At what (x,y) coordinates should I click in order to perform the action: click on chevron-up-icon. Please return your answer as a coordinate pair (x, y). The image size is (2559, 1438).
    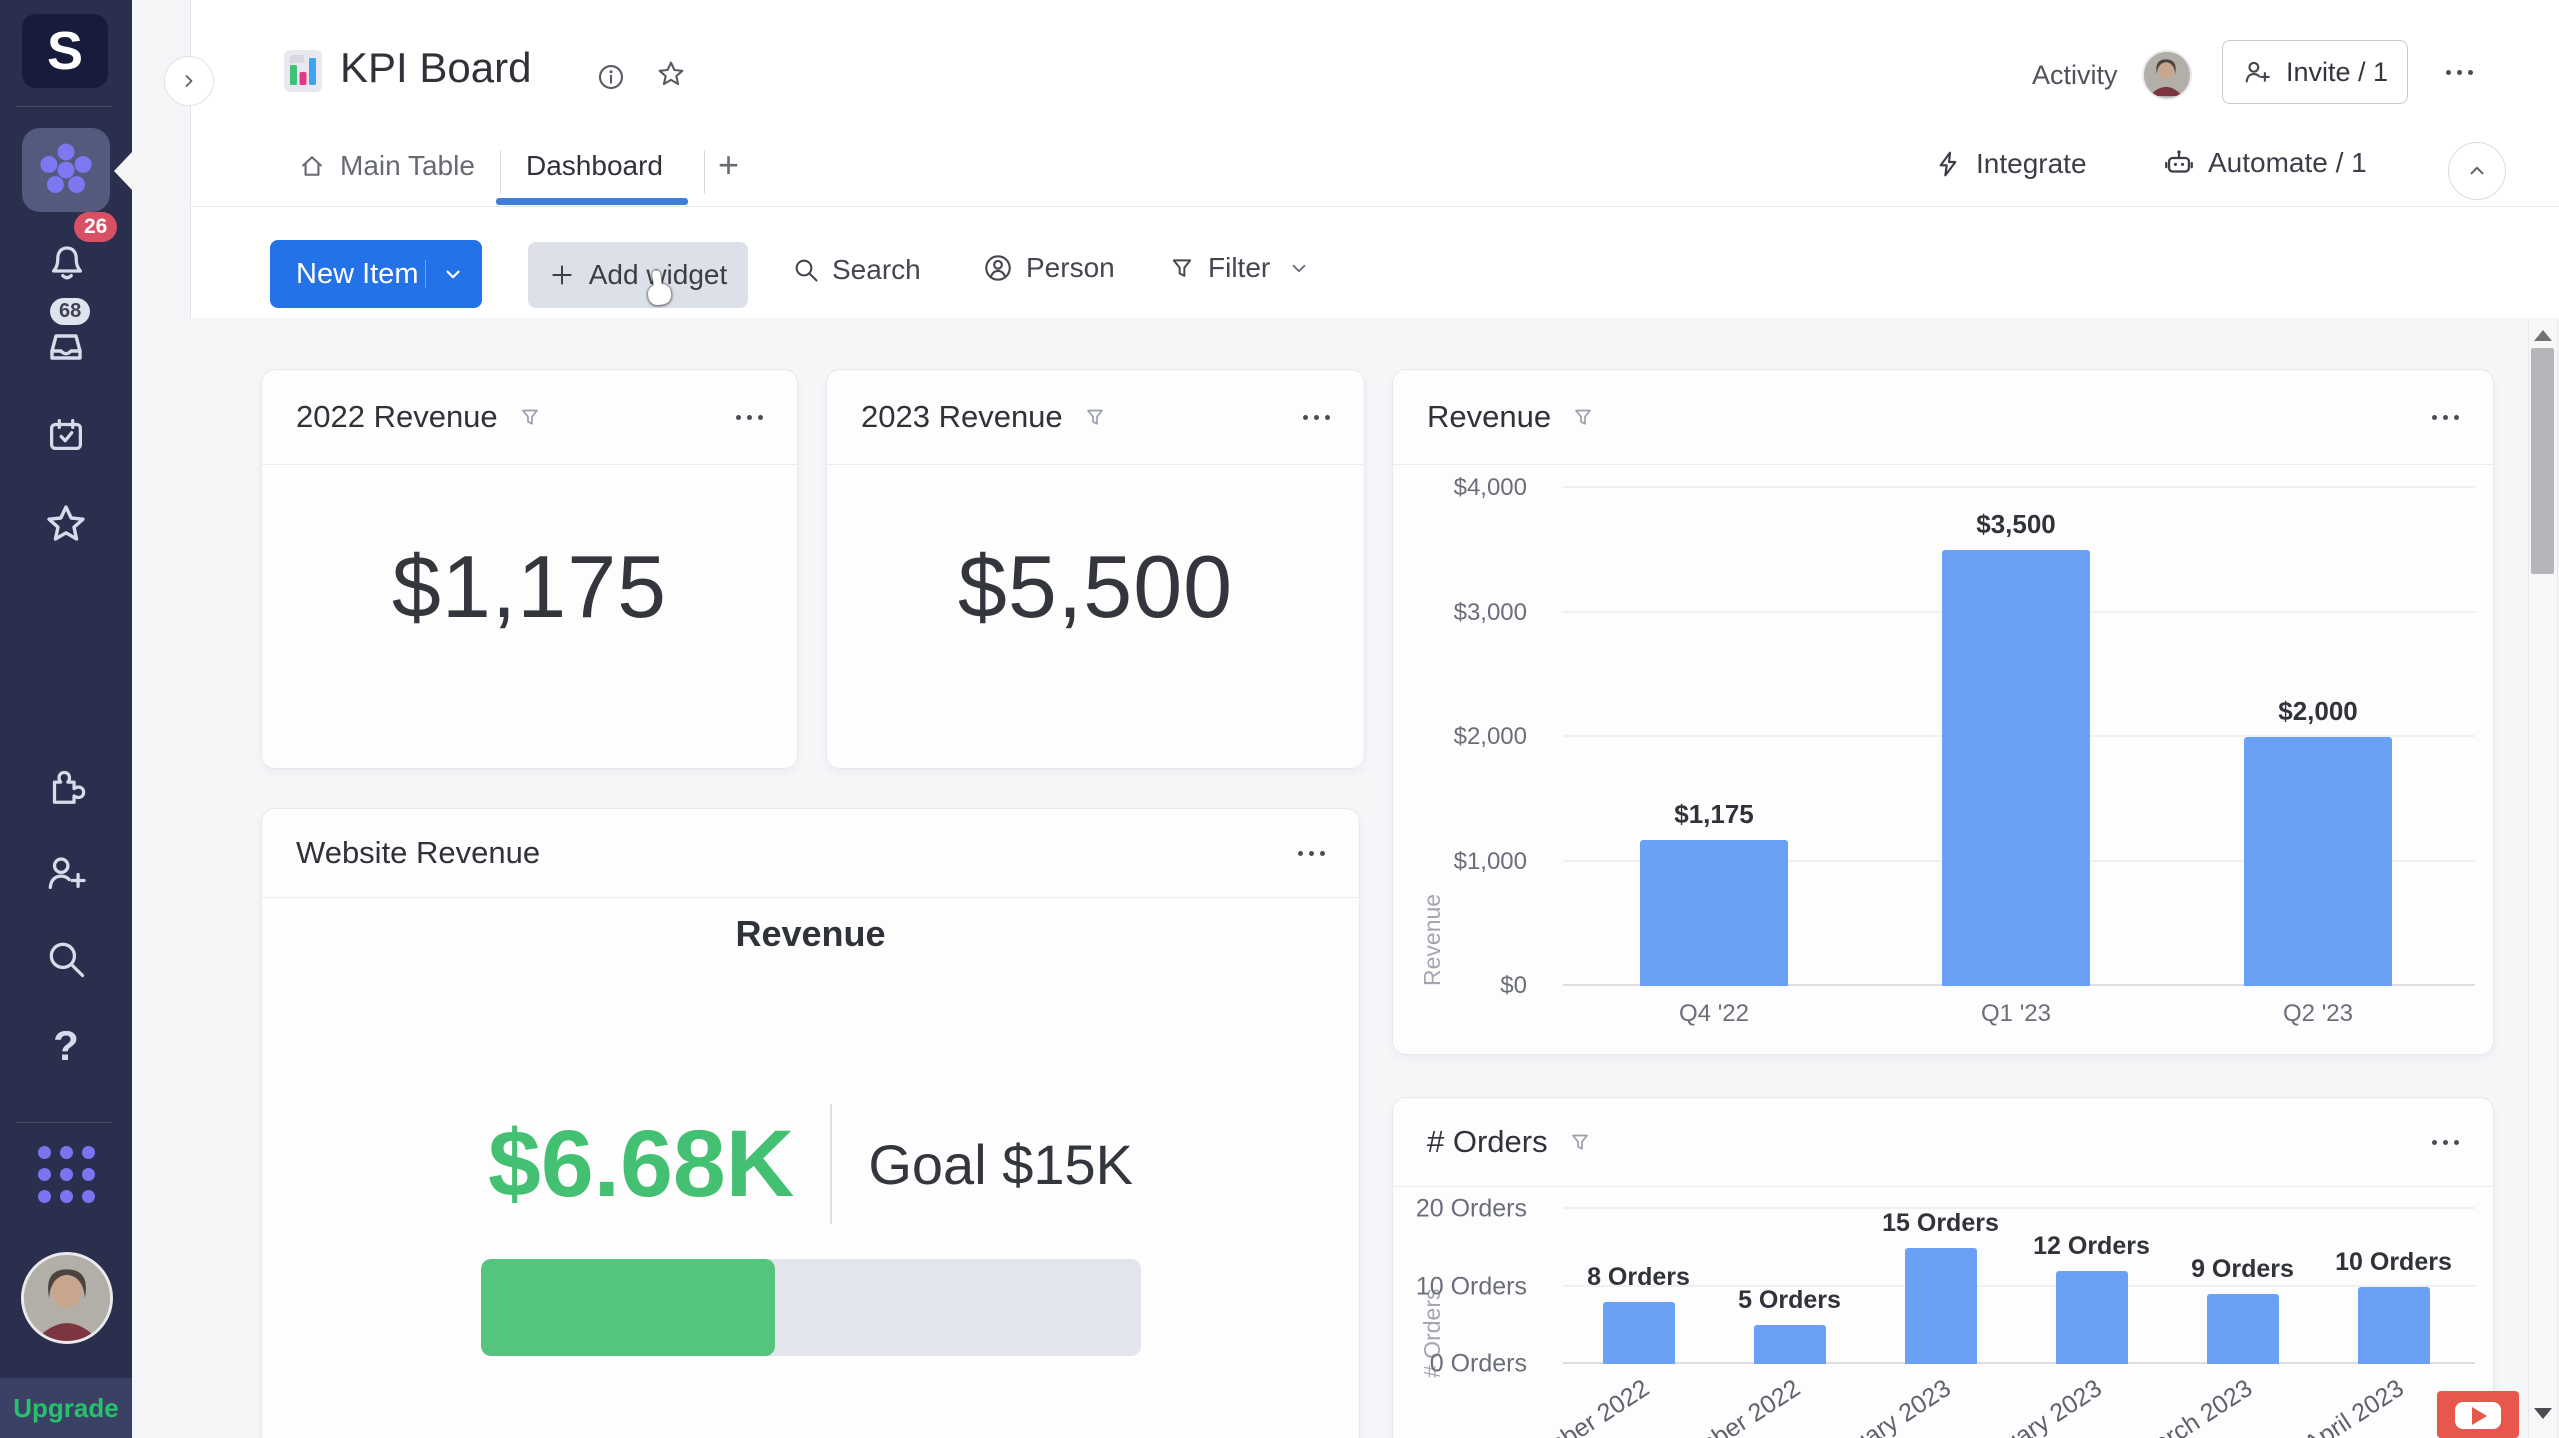
    Looking at the image, I should click on (2477, 170).